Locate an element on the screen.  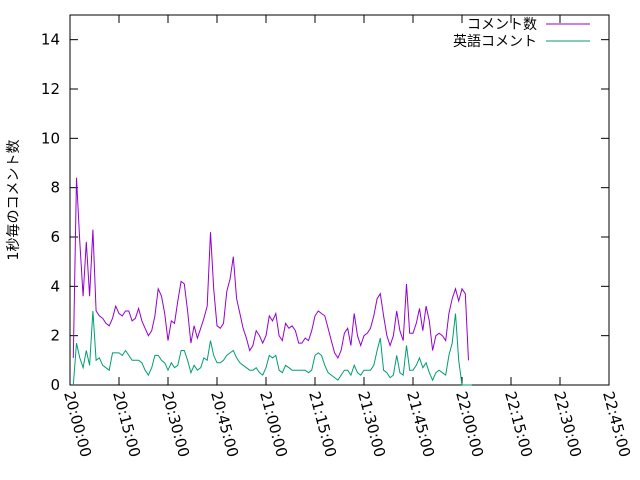
y-tick-label: 14 is located at coordinates (50, 40).